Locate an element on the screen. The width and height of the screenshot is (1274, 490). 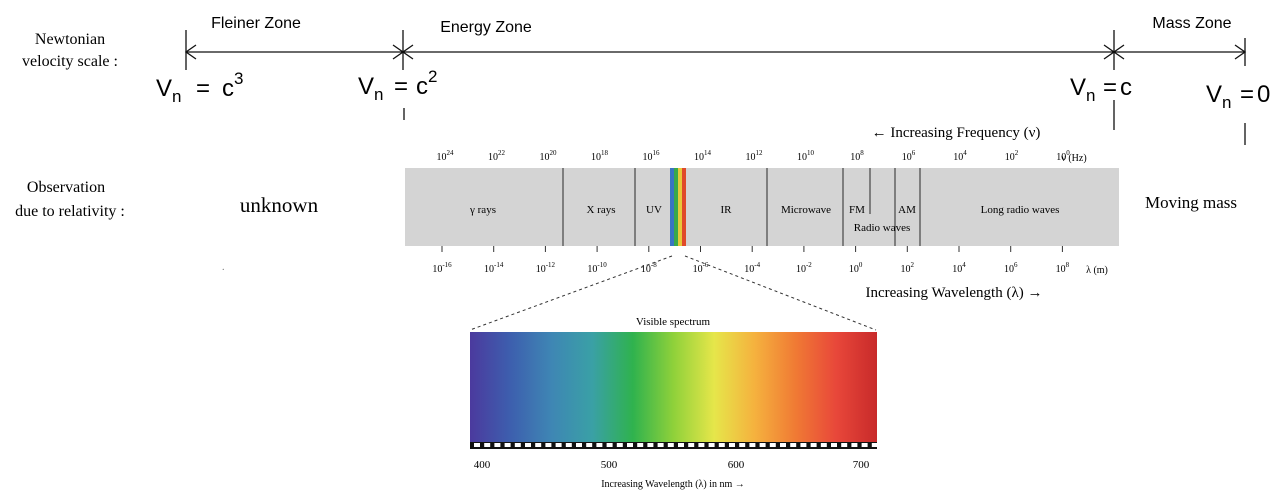
frequency-tick-10: 10⁴ is located at coordinates (960, 156).